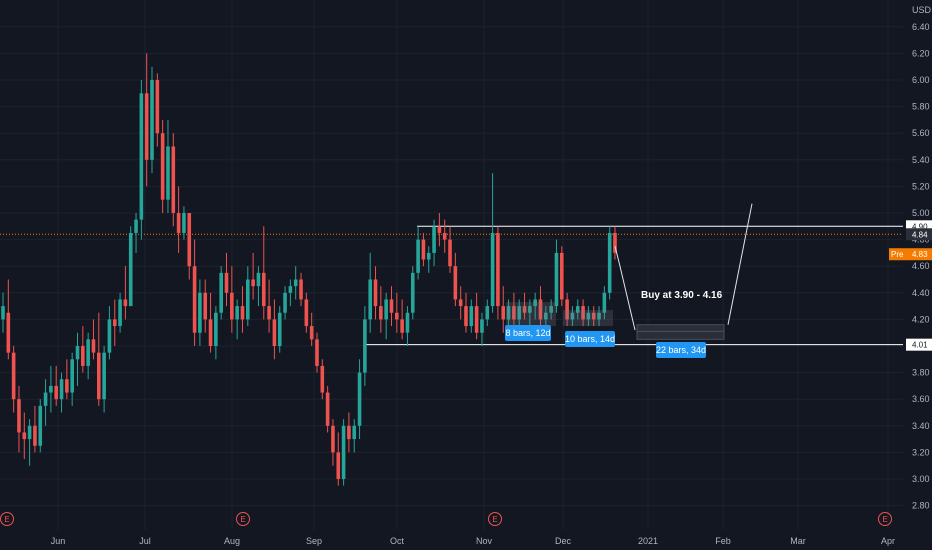 The image size is (932, 550). What do you see at coordinates (625, 288) in the screenshot?
I see `projection-down` at bounding box center [625, 288].